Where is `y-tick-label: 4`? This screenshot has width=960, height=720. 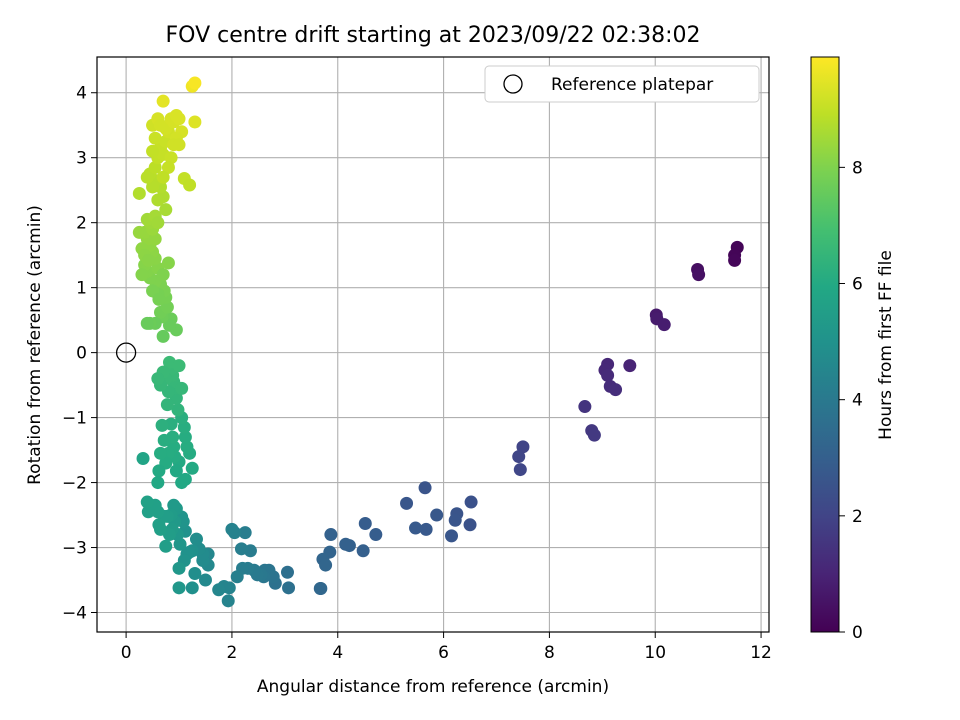
y-tick-label: 4 is located at coordinates (81, 94).